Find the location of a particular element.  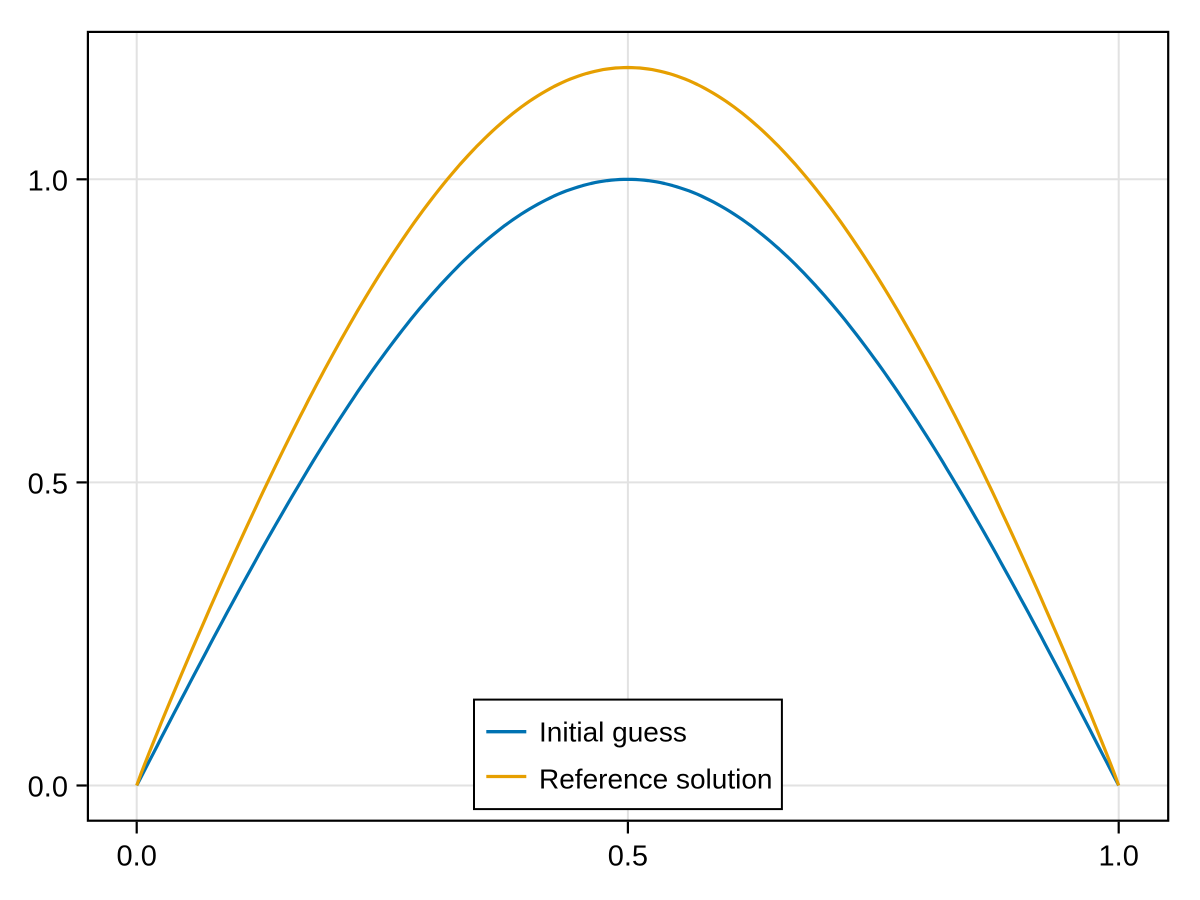

svg-text: Reference solution is located at coordinates (655, 779).